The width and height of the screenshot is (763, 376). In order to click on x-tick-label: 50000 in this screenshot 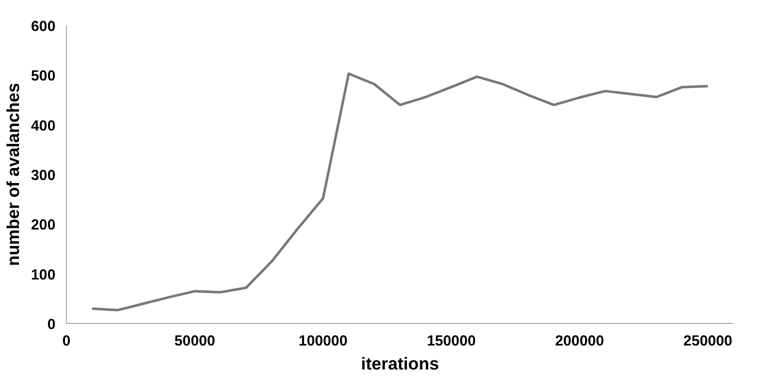, I will do `click(195, 342)`.